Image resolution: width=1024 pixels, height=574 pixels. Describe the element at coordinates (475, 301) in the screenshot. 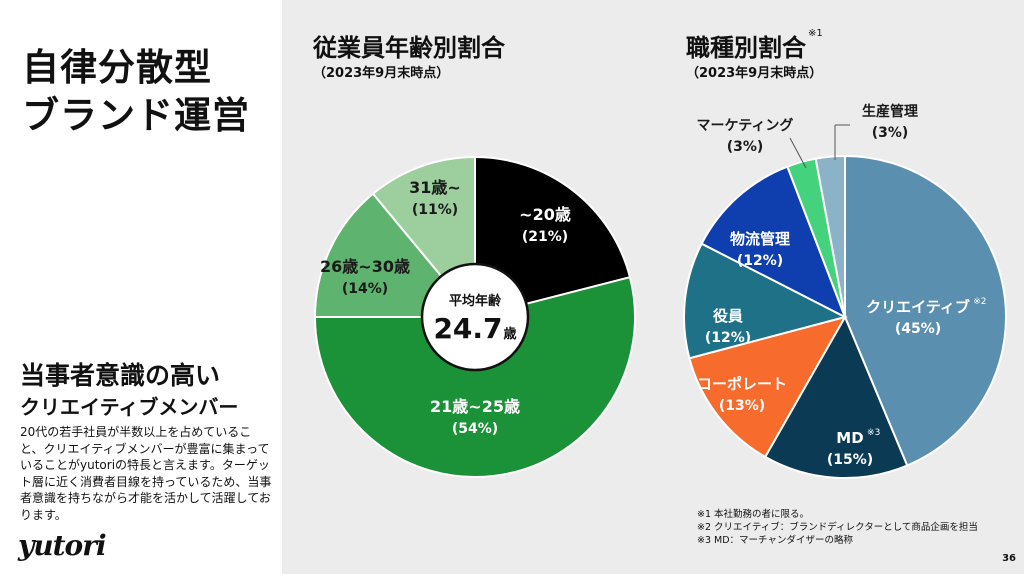

I see `average-age-label: 平均年齢` at that location.